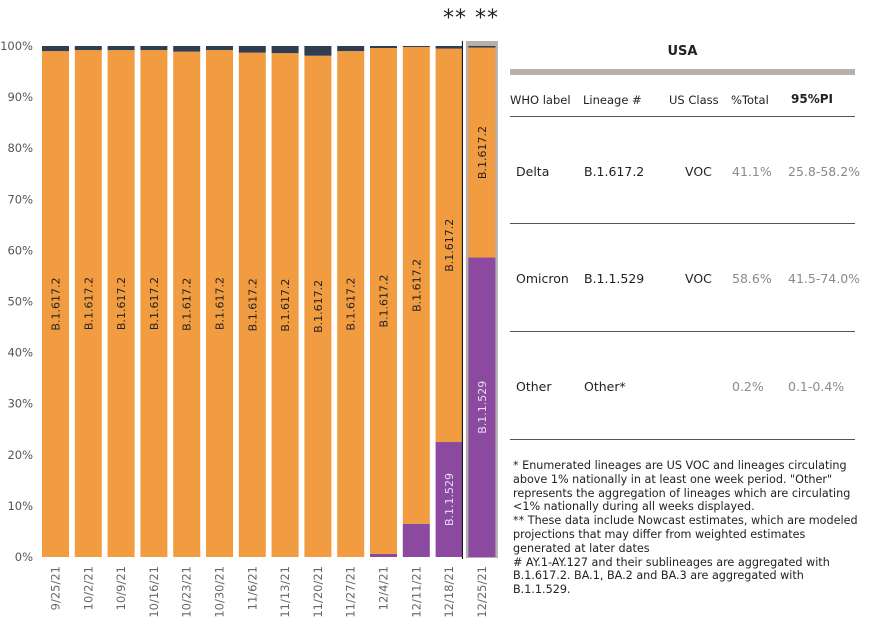 This screenshot has height=617, width=873. I want to click on x-tick-label: 10/30/21, so click(220, 591).